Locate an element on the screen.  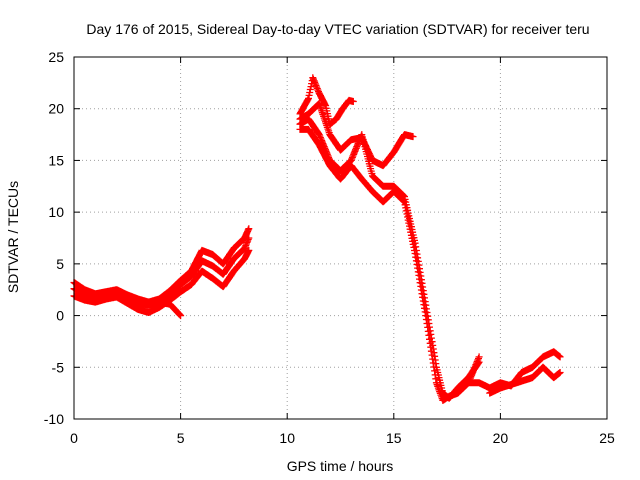
y-axis-label: SDTVAR / TECUs is located at coordinates (13, 237).